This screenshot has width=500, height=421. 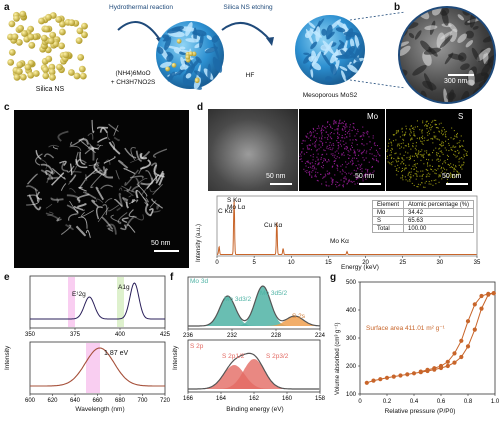 What do you see at coordinates (221, 399) in the screenshot?
I see `xps-s-xtick: 164` at bounding box center [221, 399].